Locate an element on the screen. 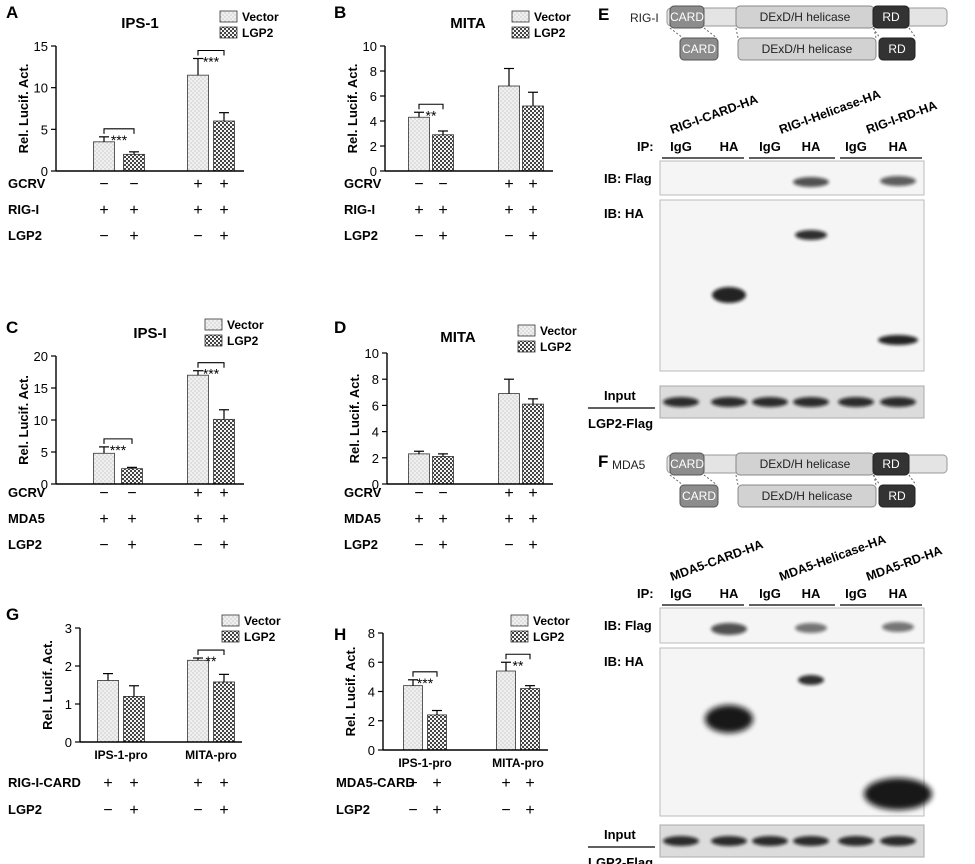 Image resolution: width=975 pixels, height=864 pixels. panel-label: D is located at coordinates (340, 327).